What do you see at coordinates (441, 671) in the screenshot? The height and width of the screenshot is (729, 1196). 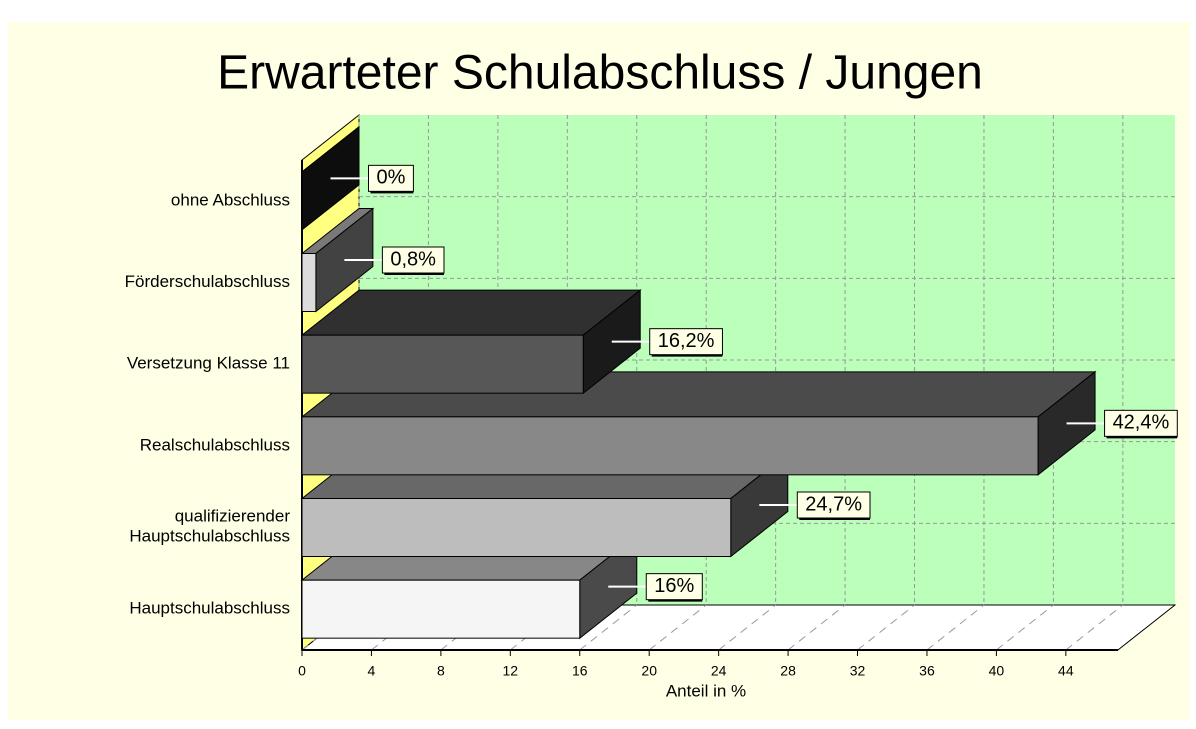 I see `x-tick-label: 8` at bounding box center [441, 671].